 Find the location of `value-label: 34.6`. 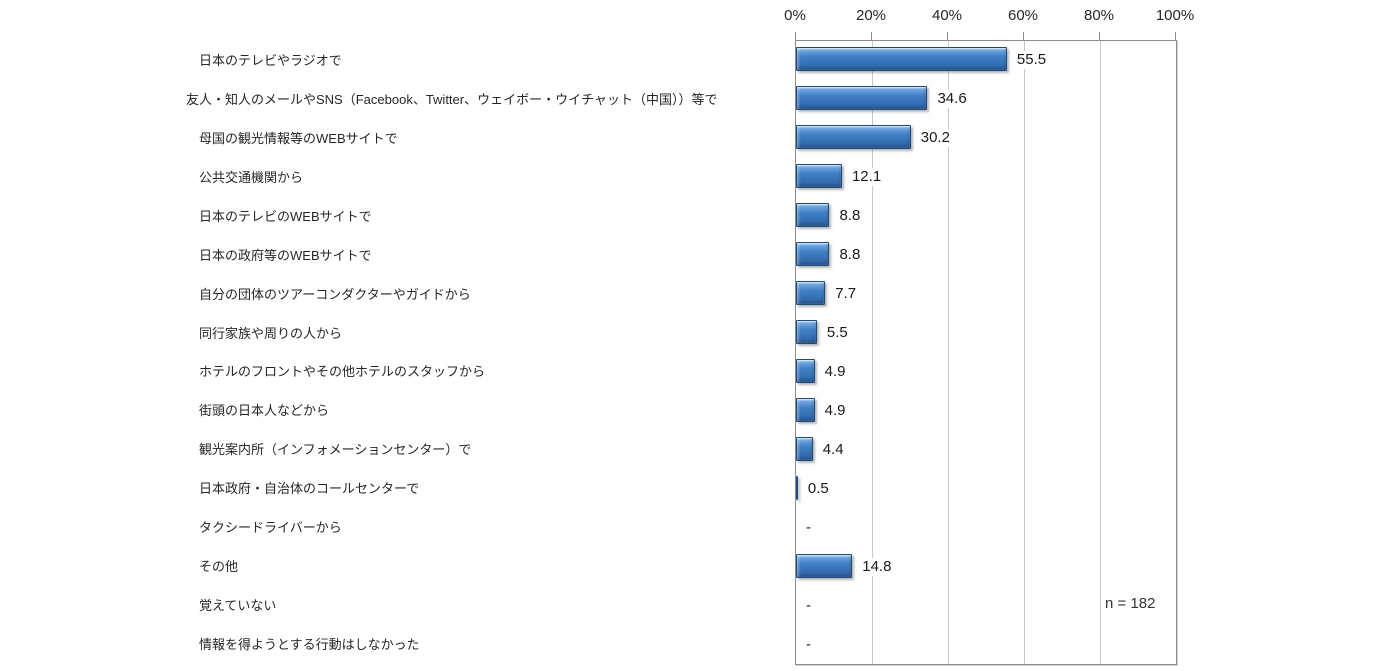

value-label: 34.6 is located at coordinates (952, 99).